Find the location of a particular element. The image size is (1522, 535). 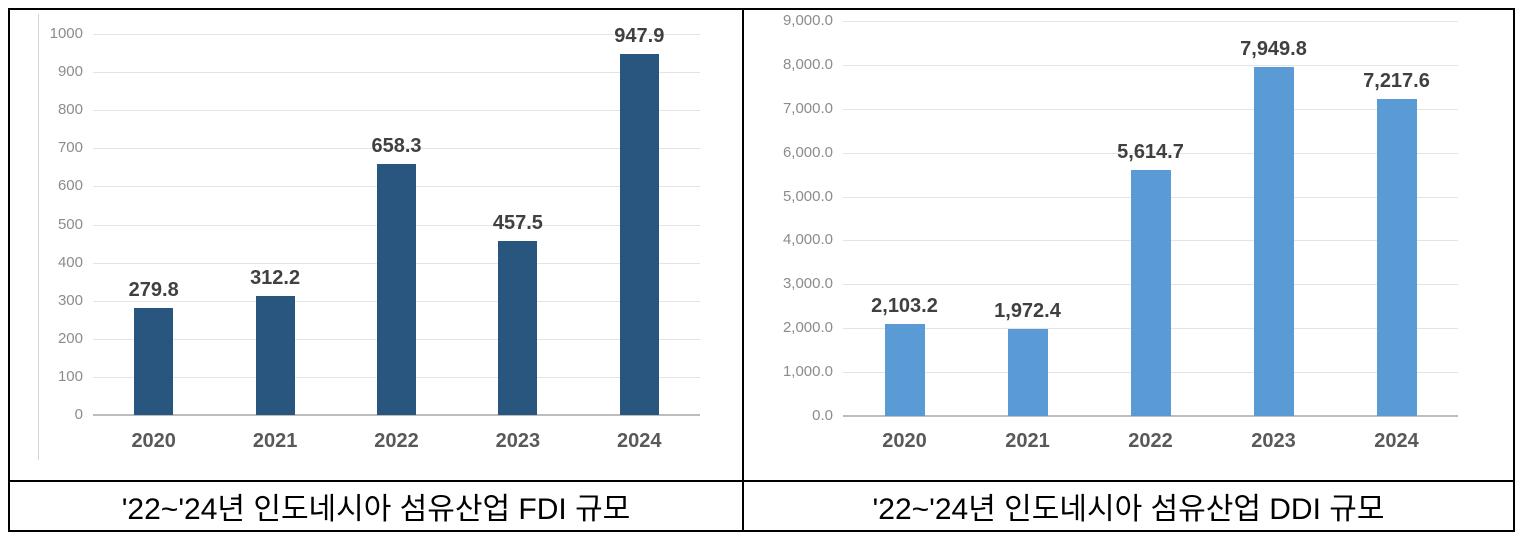

y-tick-label: 7,000.0 is located at coordinates (807, 108).